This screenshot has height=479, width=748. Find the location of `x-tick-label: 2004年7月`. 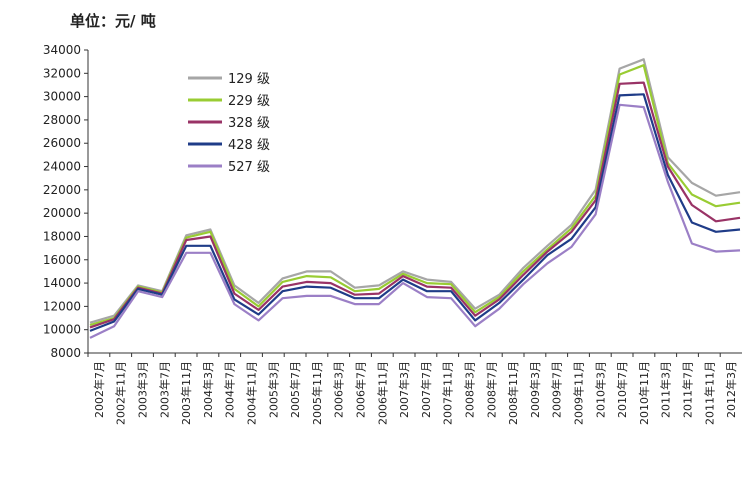

x-tick-label: 2004年7月 is located at coordinates (230, 389).